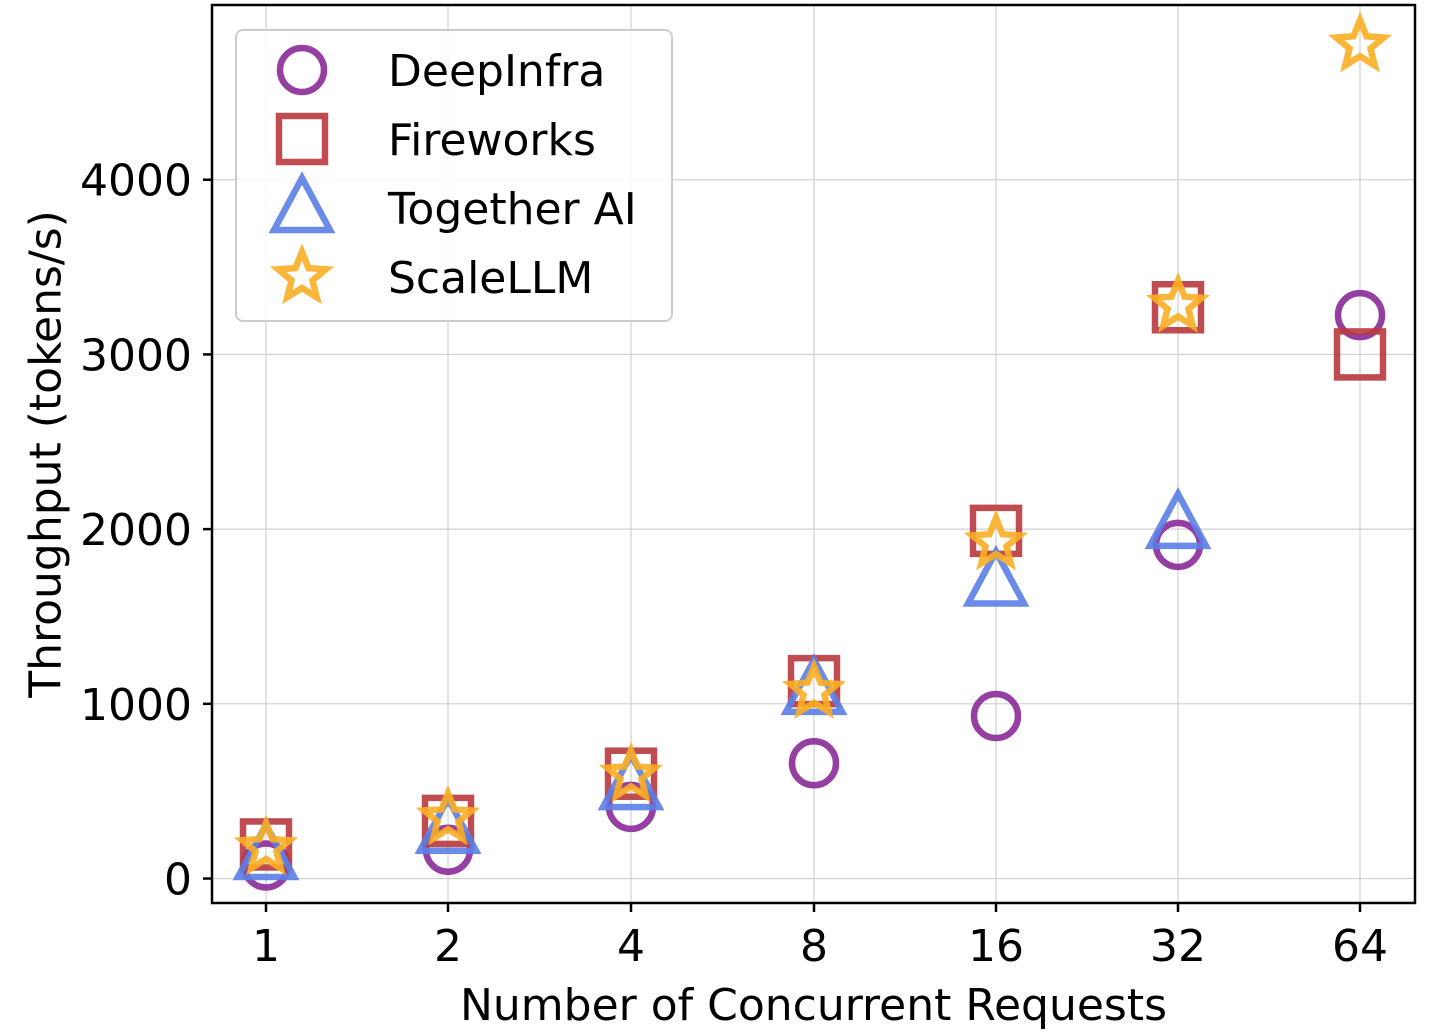 Image resolution: width=1430 pixels, height=1035 pixels. I want to click on legend-box, so click(454, 175).